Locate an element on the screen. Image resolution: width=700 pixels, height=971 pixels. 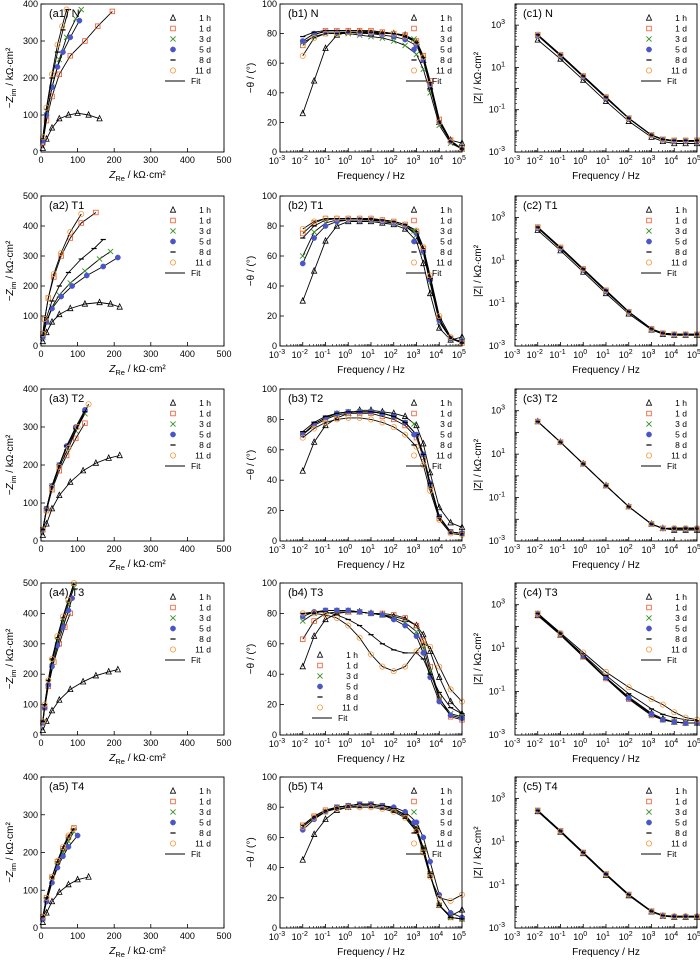
y-tick-label: 10³ is located at coordinates (498, 24).